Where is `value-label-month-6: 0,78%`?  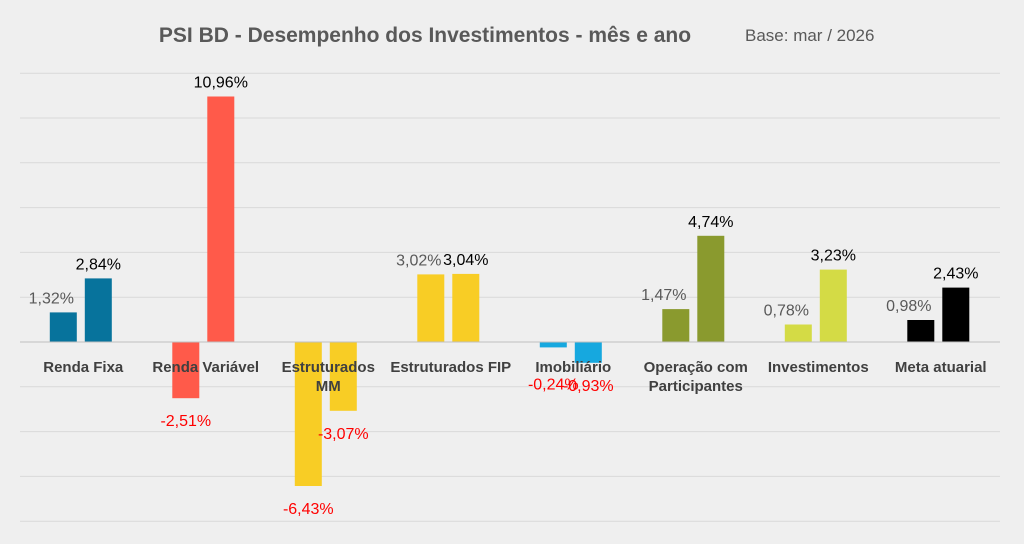
value-label-month-6: 0,78% is located at coordinates (786, 311).